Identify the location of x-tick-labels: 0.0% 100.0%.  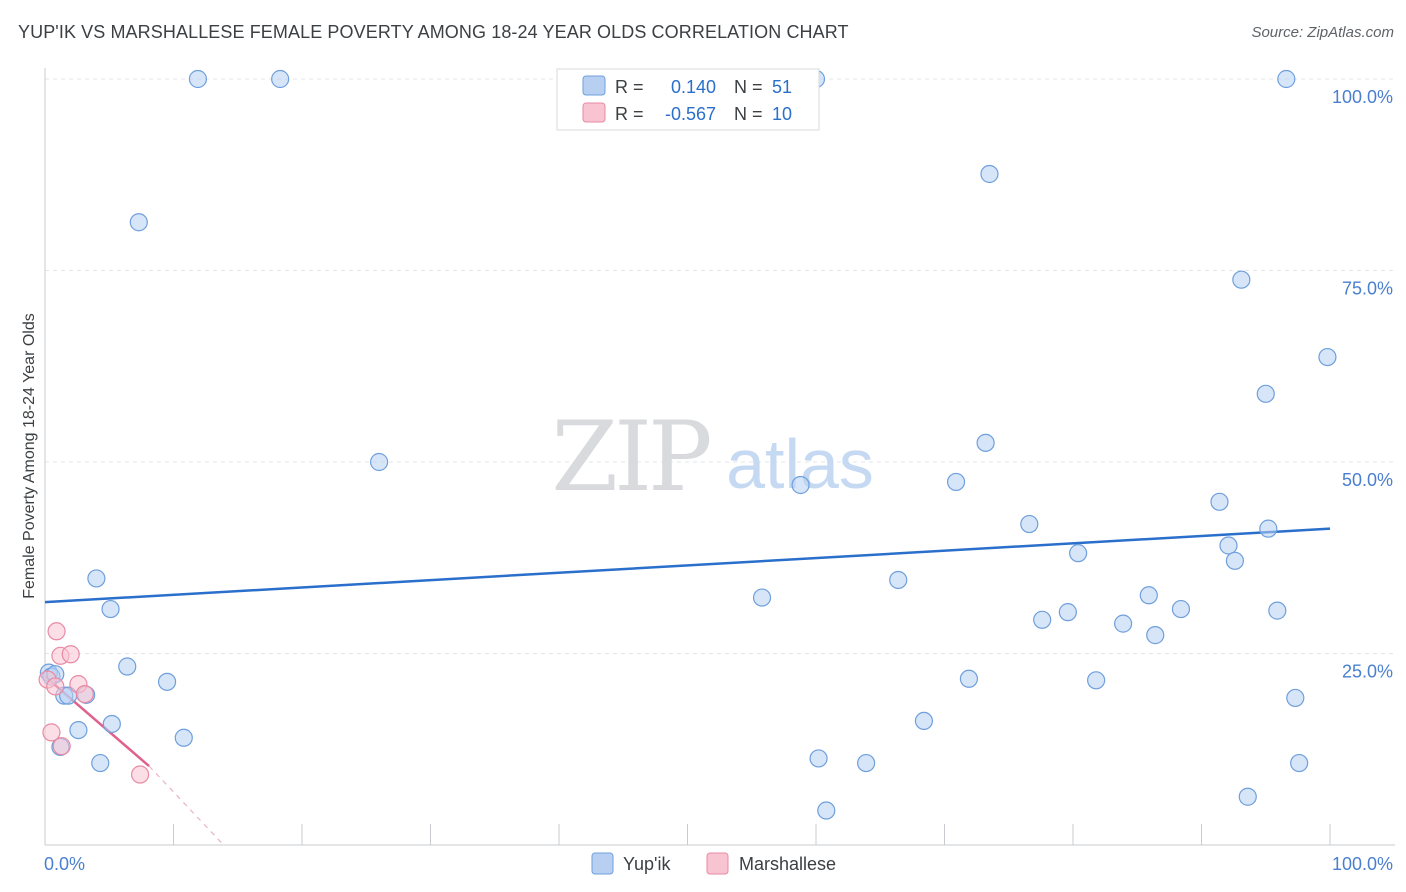
(718, 864).